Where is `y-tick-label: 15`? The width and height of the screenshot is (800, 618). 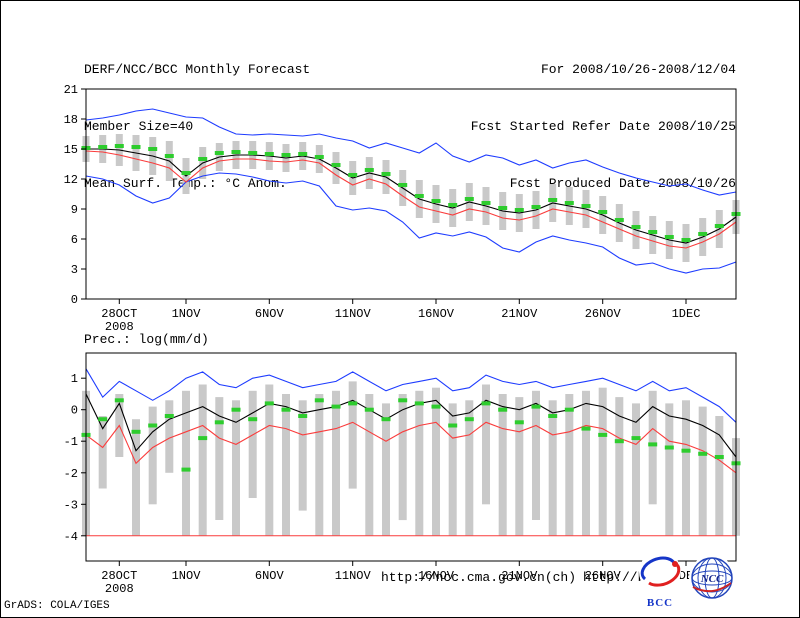
y-tick-label: 15 is located at coordinates (71, 150).